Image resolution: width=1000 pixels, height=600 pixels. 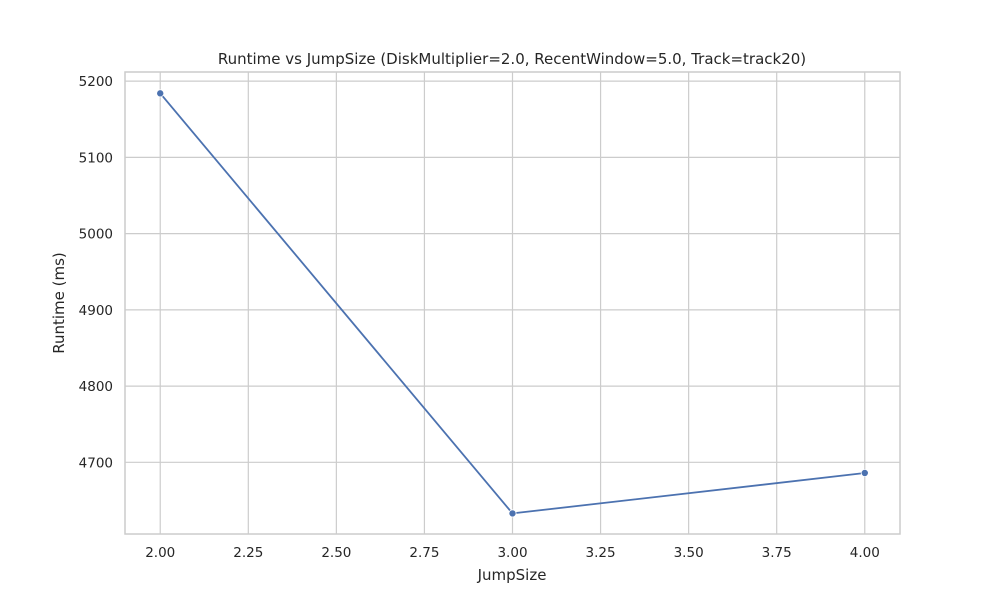 I want to click on y-tick-label: 4900, so click(x=96, y=311).